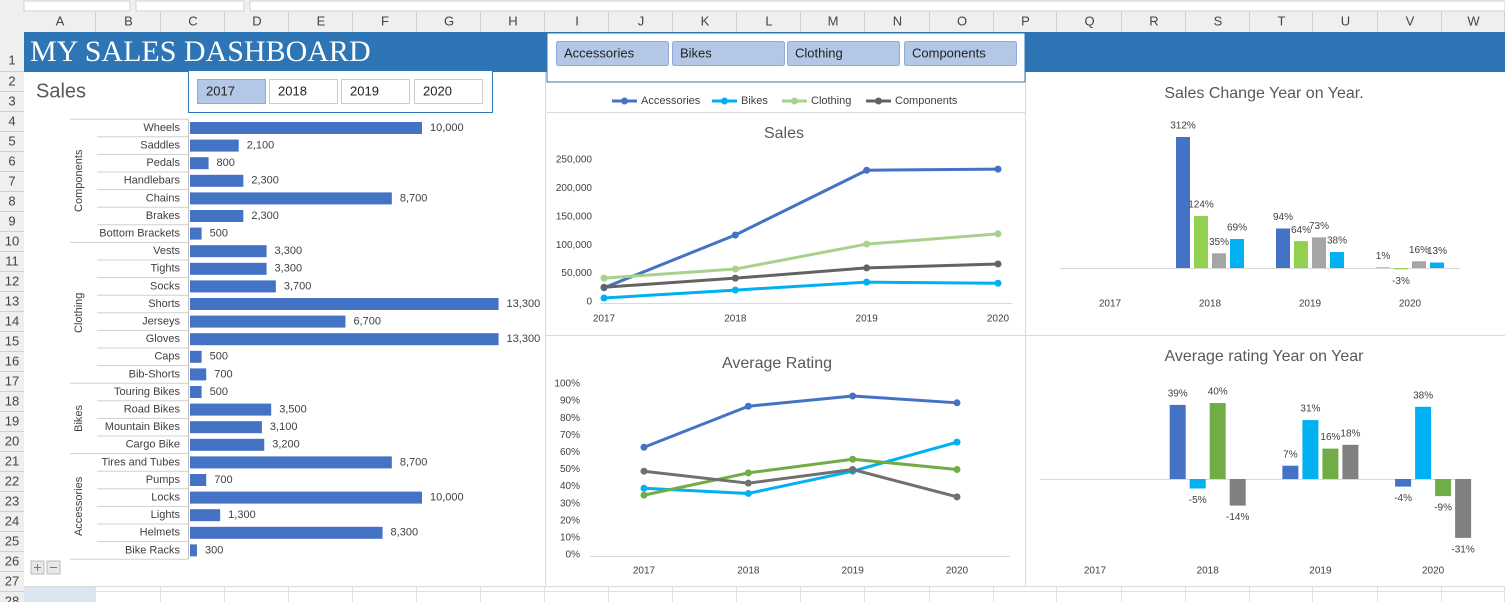  What do you see at coordinates (11, 180) in the screenshot?
I see `row-header: 7` at bounding box center [11, 180].